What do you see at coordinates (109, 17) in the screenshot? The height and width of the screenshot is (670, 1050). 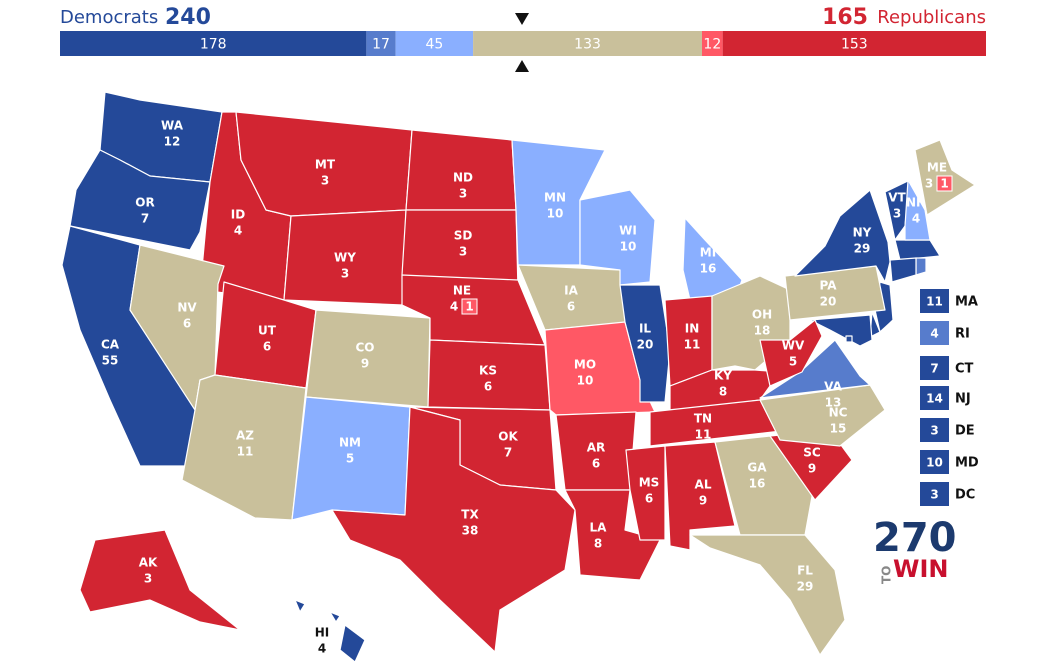 I see `democrats-label: Democrats` at bounding box center [109, 17].